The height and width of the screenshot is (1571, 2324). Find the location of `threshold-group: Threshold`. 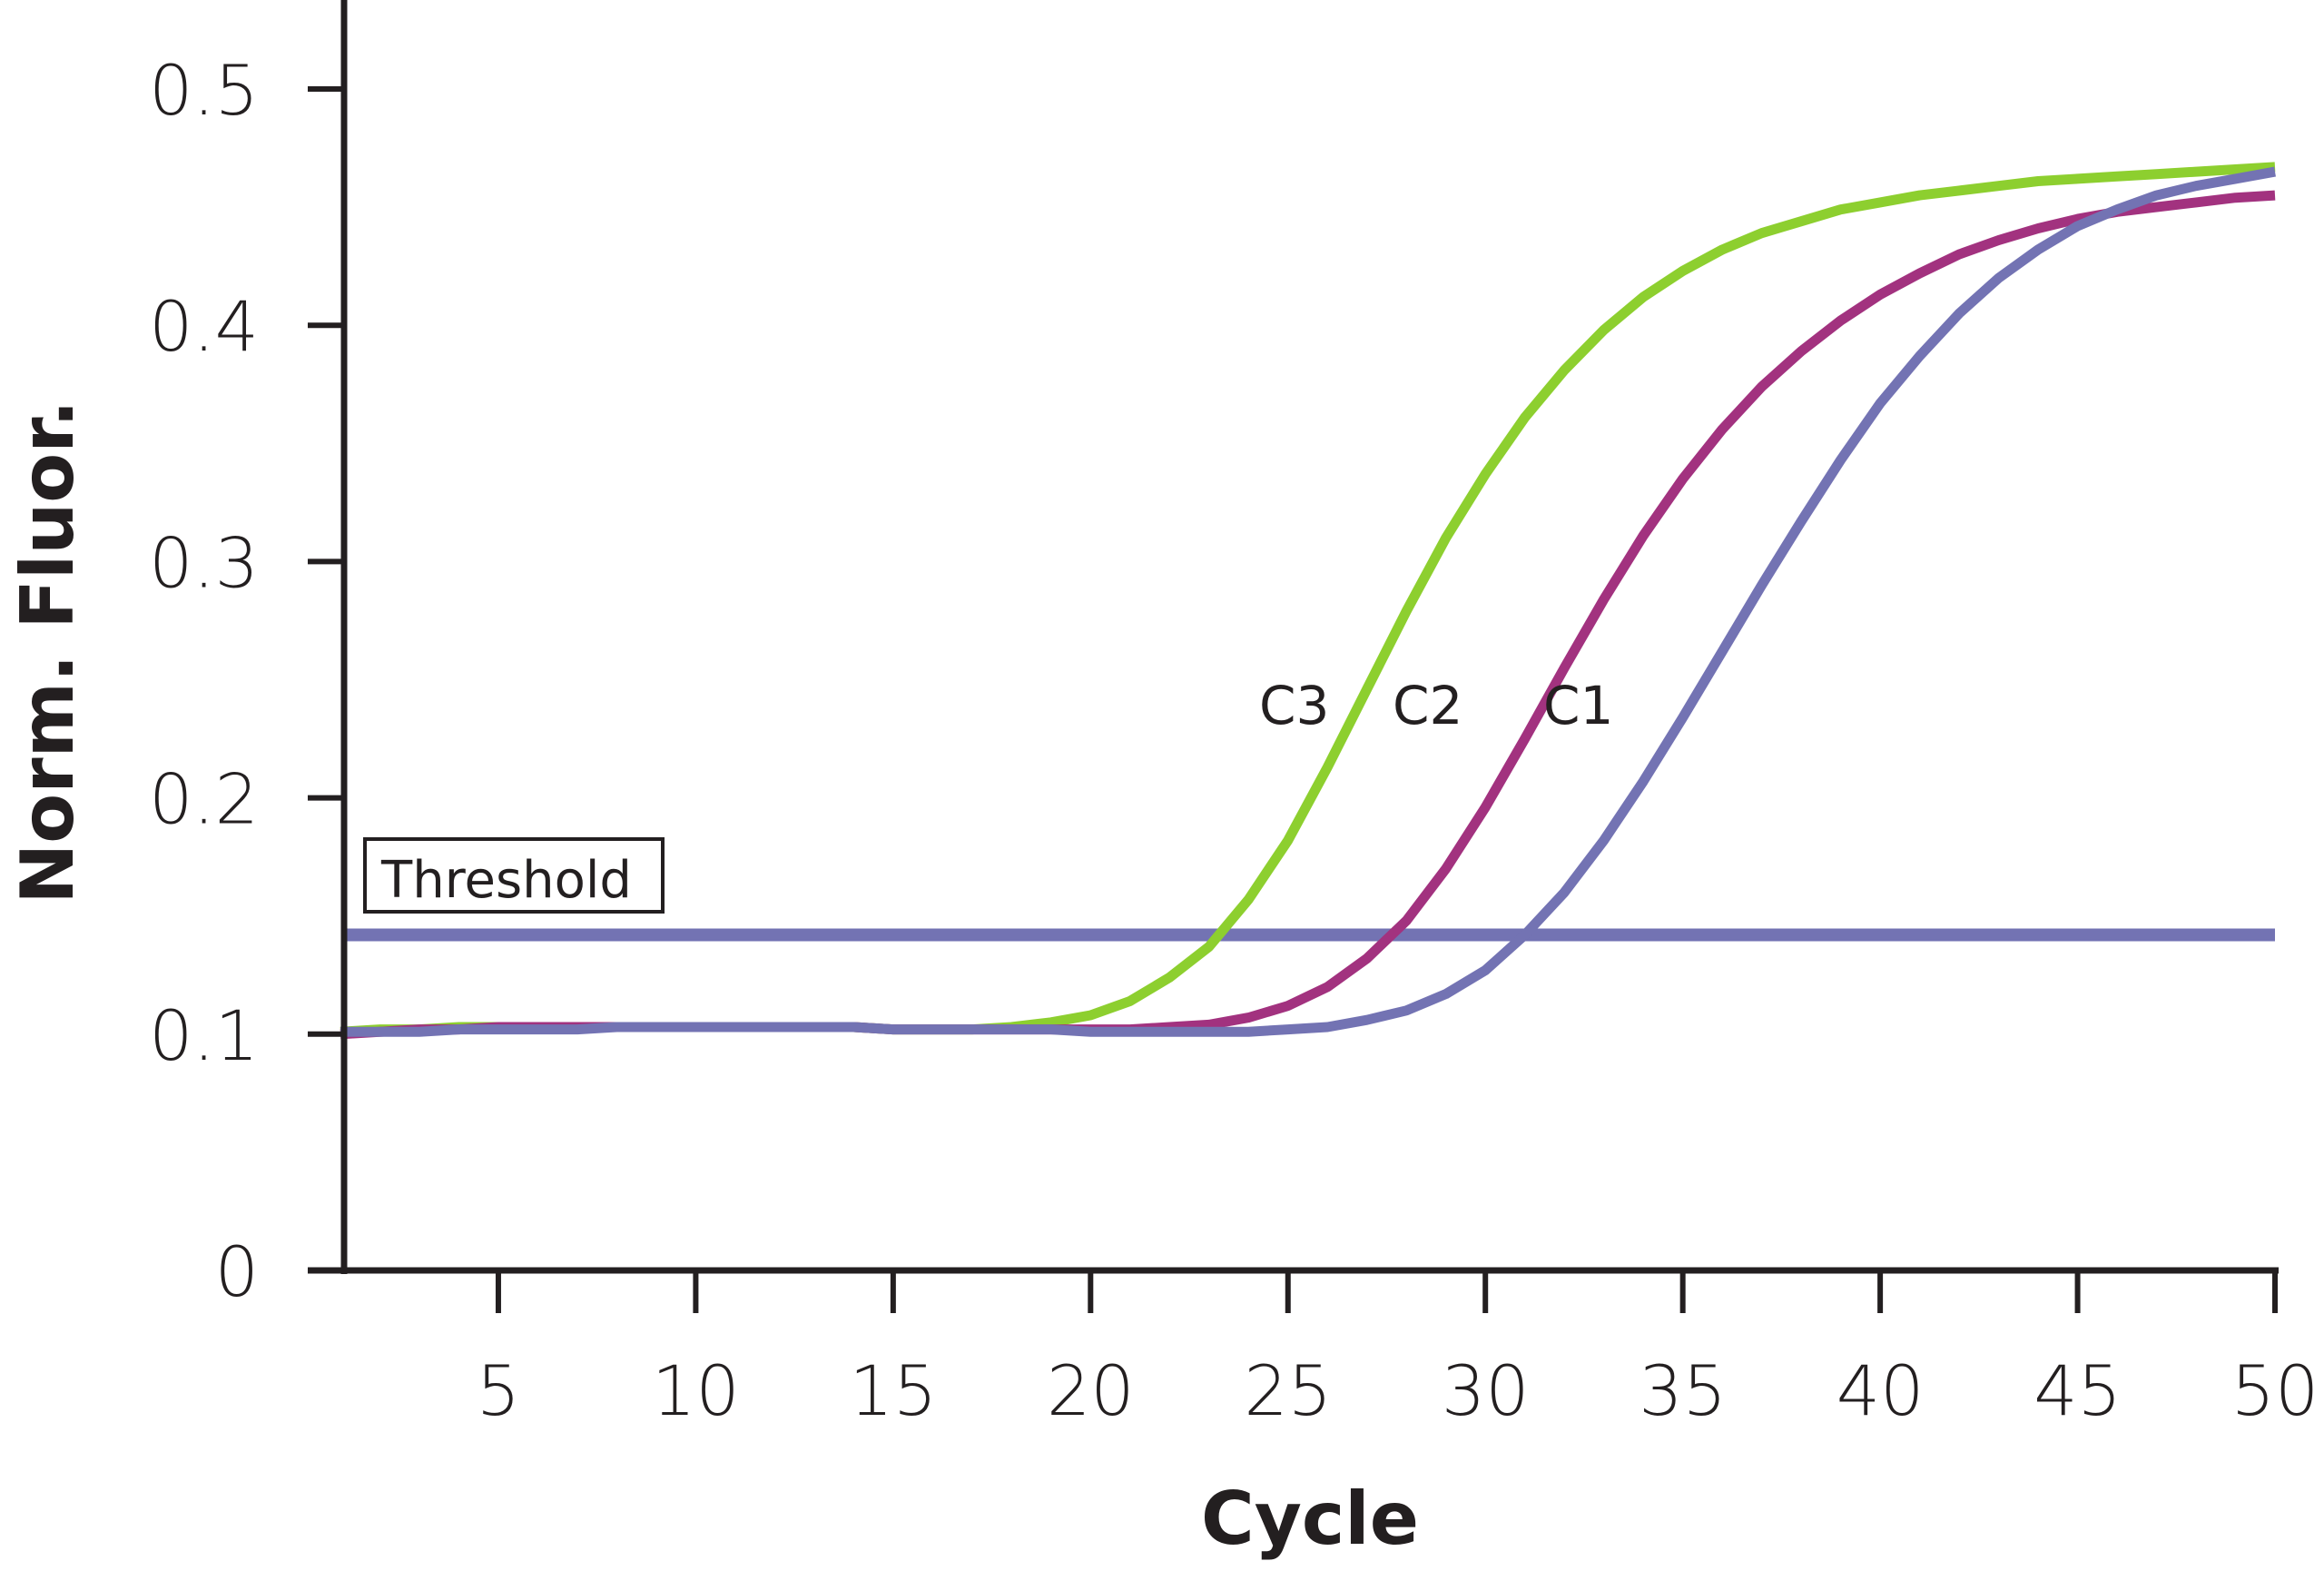

threshold-group: Threshold is located at coordinates (1309, 889).